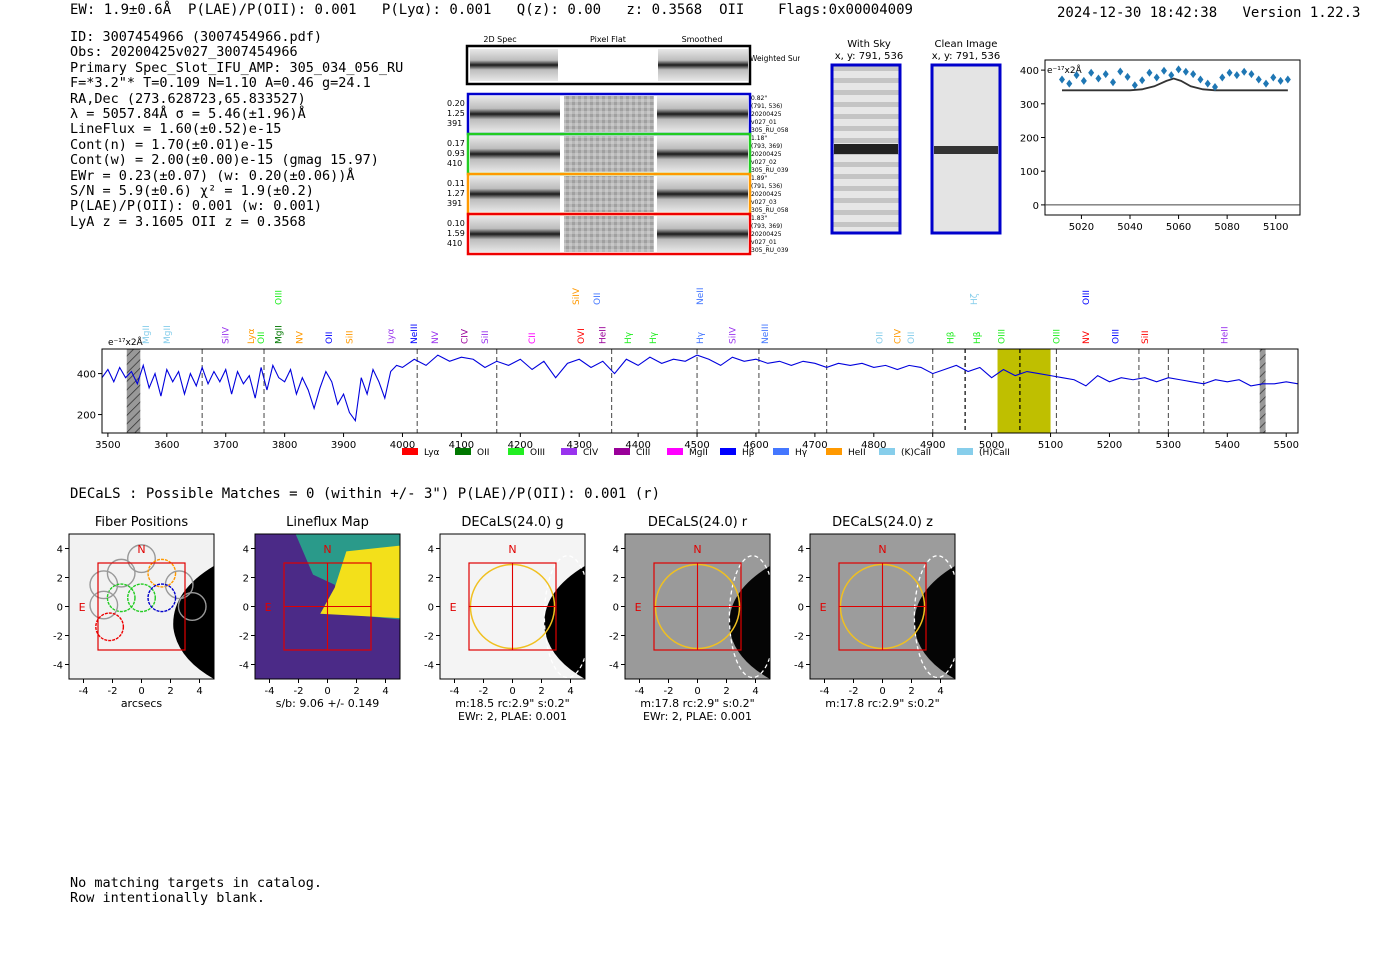 The image size is (1400, 953). What do you see at coordinates (453, 607) in the screenshot?
I see `east-label: E` at bounding box center [453, 607].